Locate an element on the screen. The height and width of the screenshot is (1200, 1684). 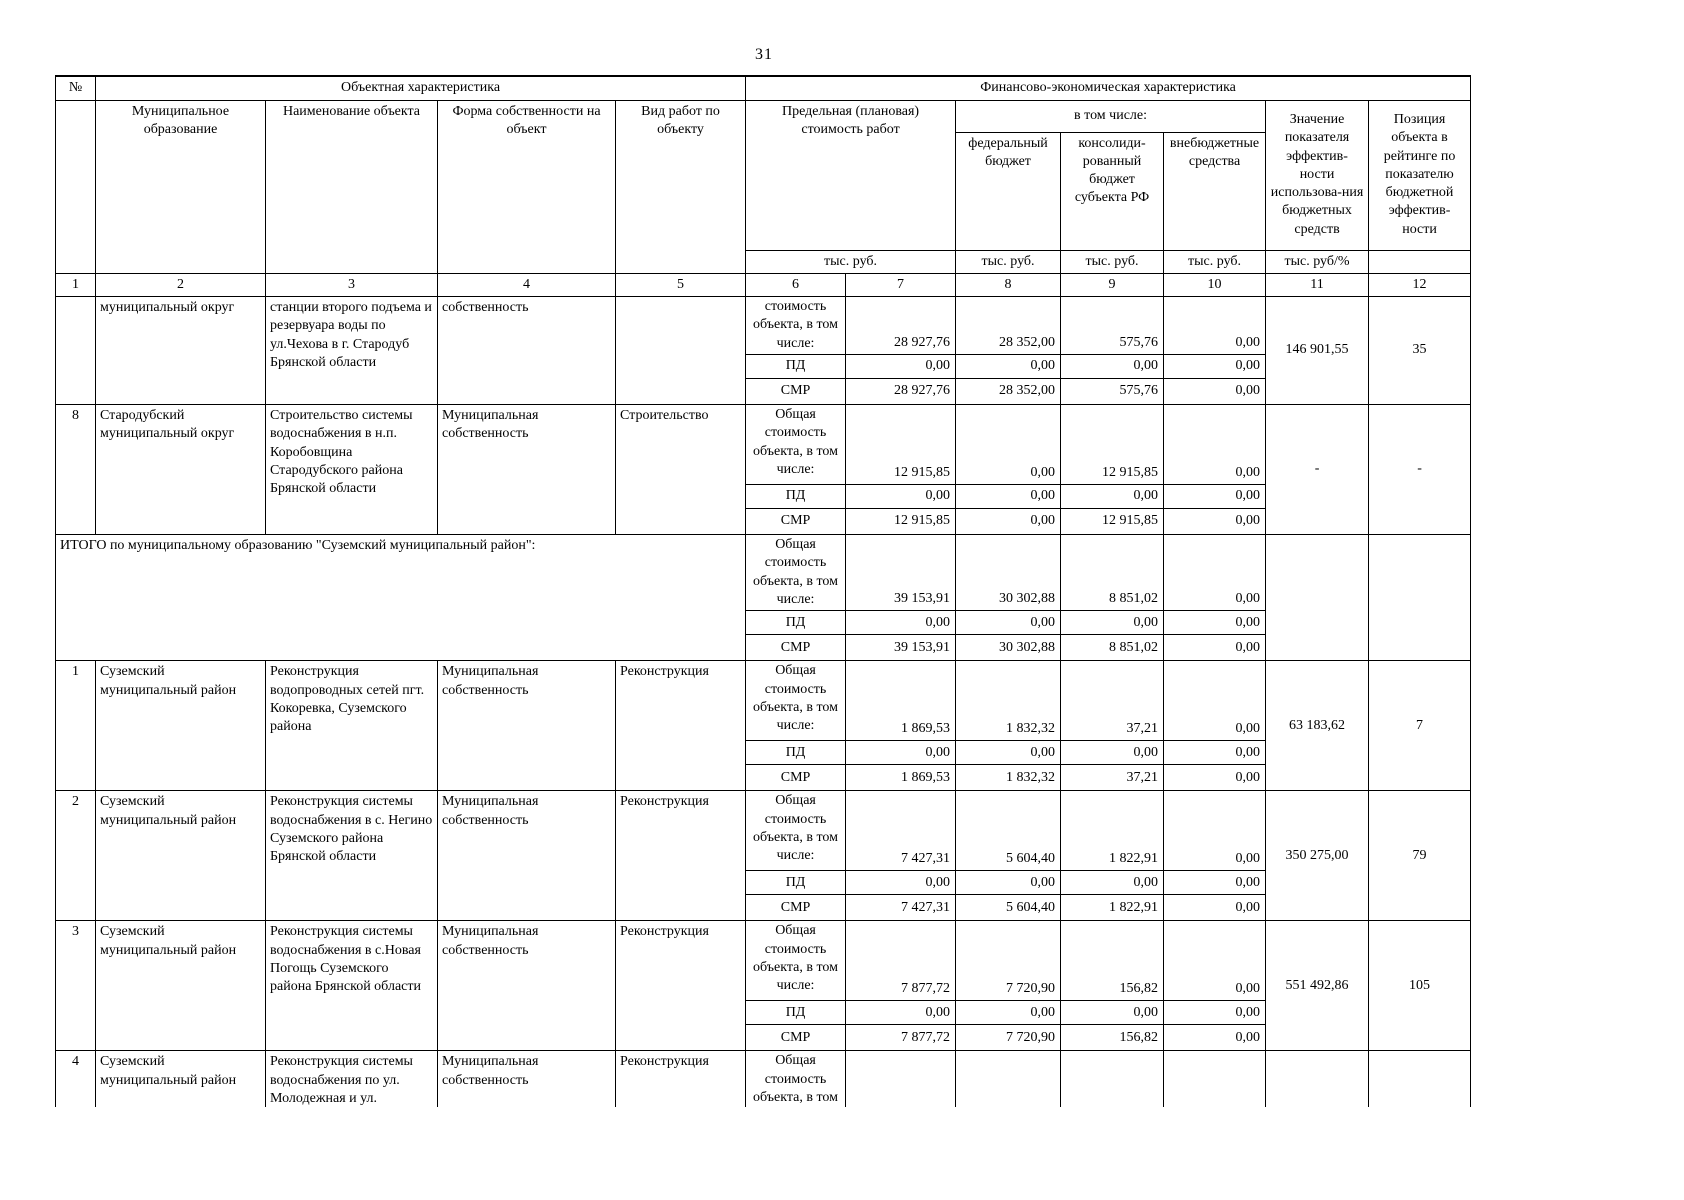
unit-consolidated: тыс. руб. is located at coordinates (1112, 261).